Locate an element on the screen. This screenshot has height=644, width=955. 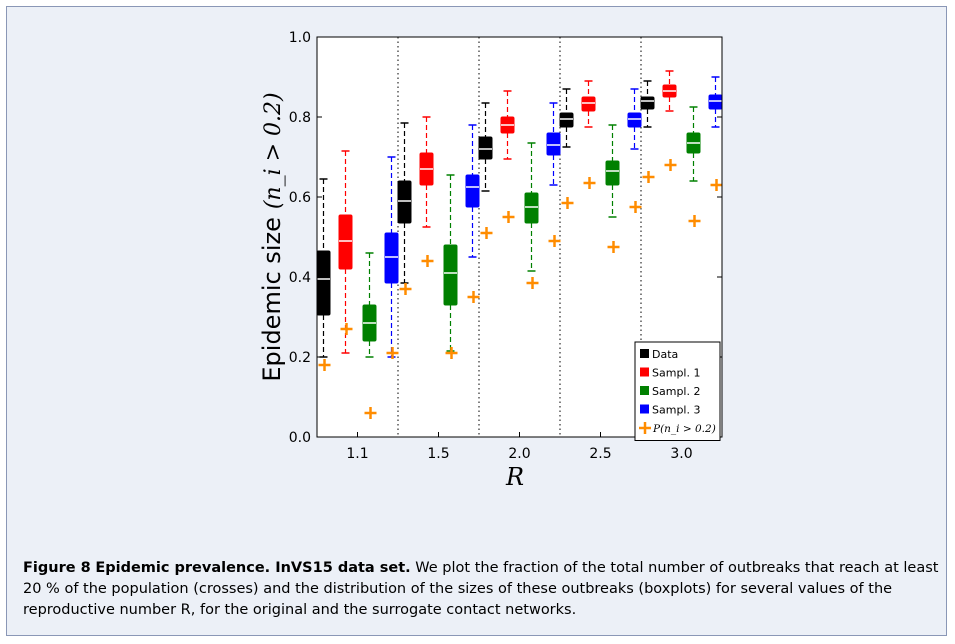
x-tick-label: 3.0 is located at coordinates (681, 454).